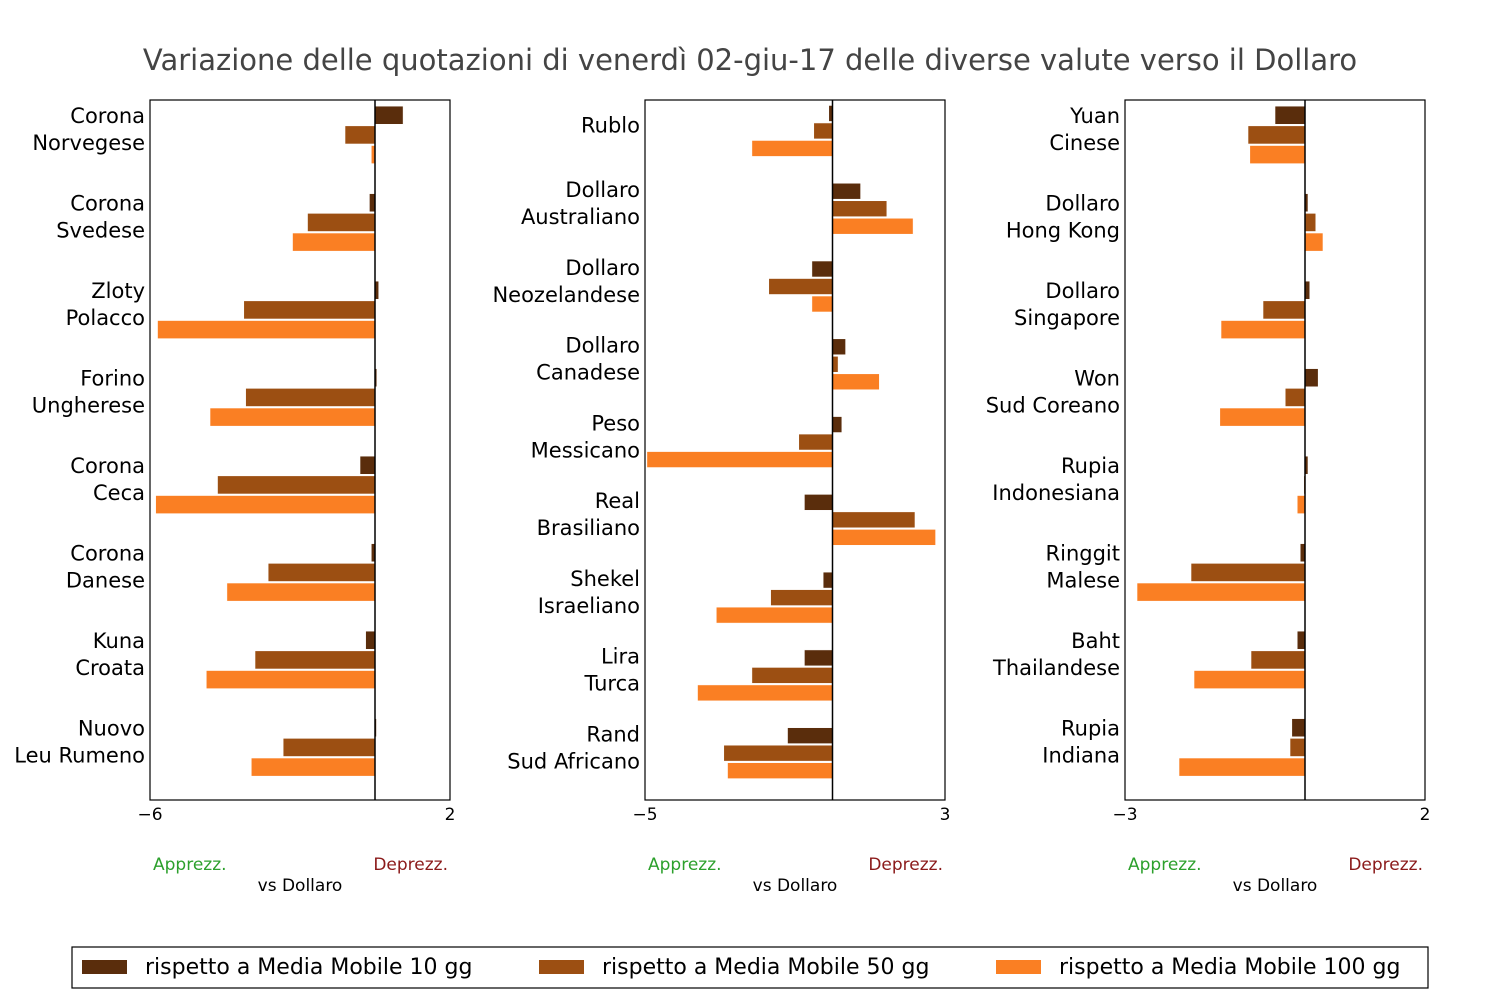  I want to click on category-label: Rupia Indiana, so click(1081, 742).